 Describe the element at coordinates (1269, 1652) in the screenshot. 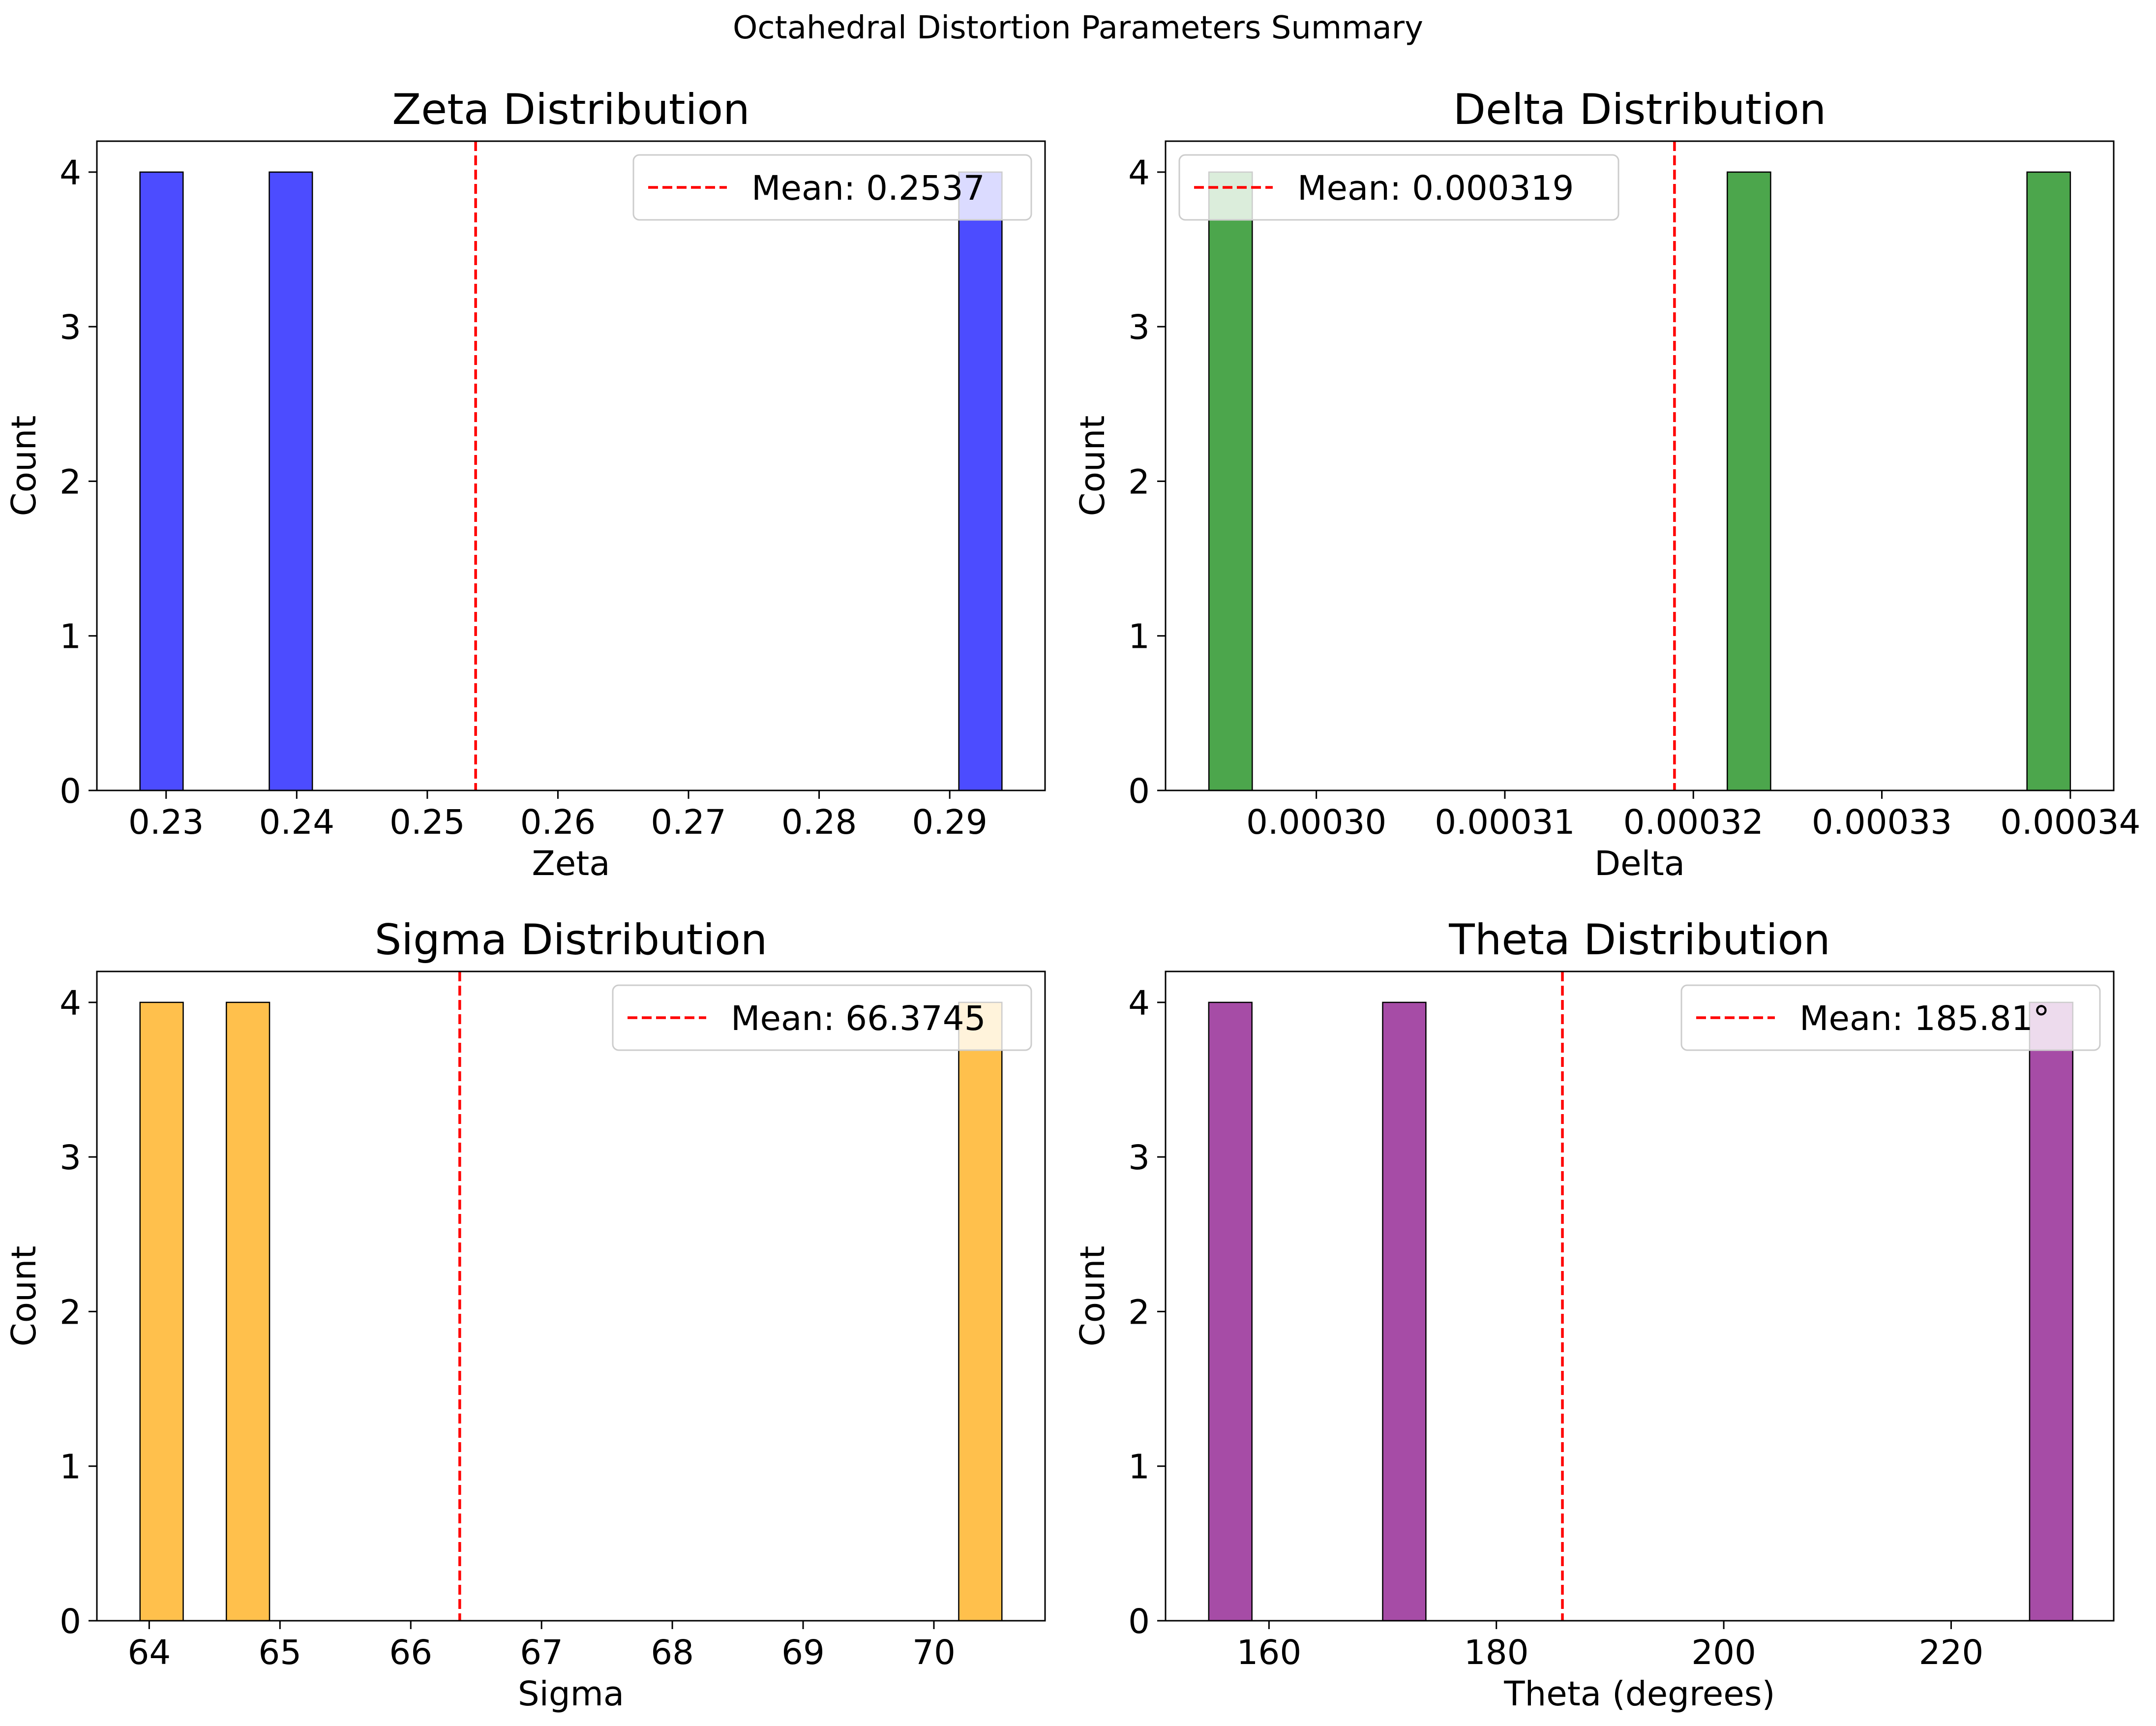

I see `x-tick-label: 160` at that location.